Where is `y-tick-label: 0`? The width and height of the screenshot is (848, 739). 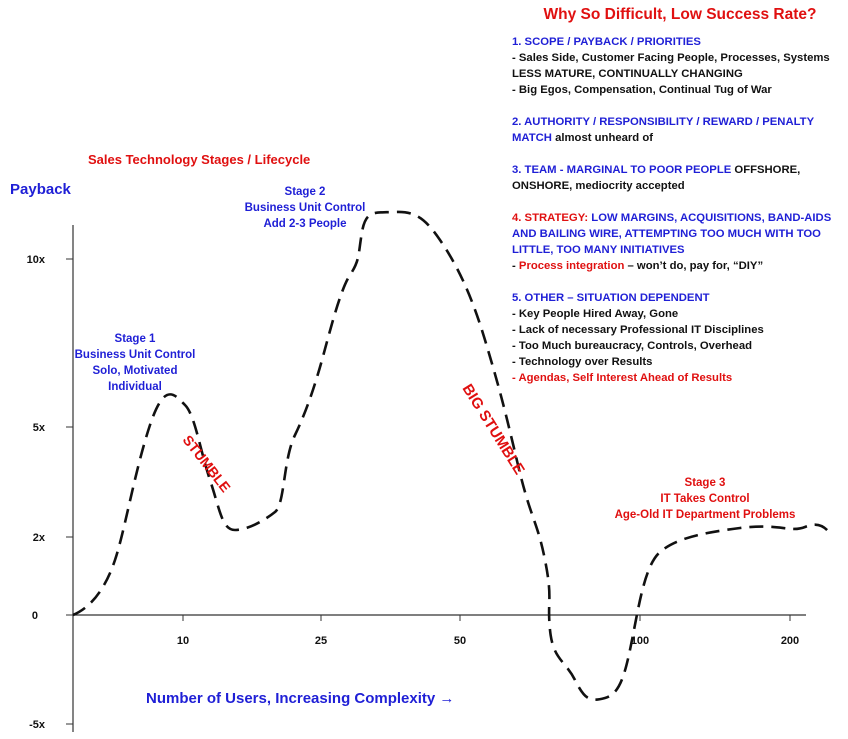 y-tick-label: 0 is located at coordinates (35, 616).